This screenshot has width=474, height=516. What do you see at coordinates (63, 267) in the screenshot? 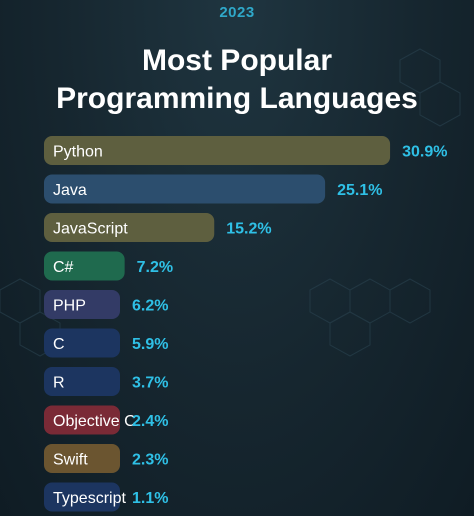
I see `category-label-c-: C#` at bounding box center [63, 267].